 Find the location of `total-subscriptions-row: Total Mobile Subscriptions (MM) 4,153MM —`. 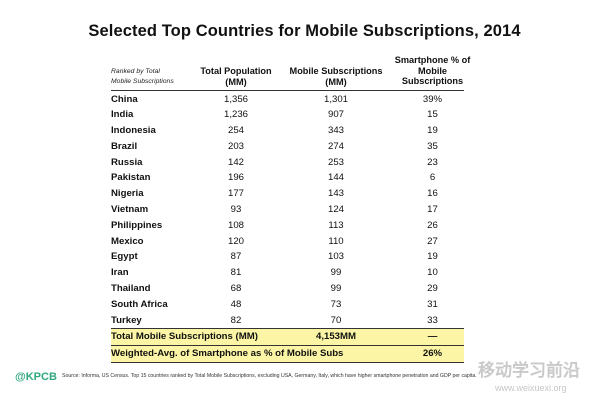

total-subscriptions-row: Total Mobile Subscriptions (MM) 4,153MM — is located at coordinates (287, 336).